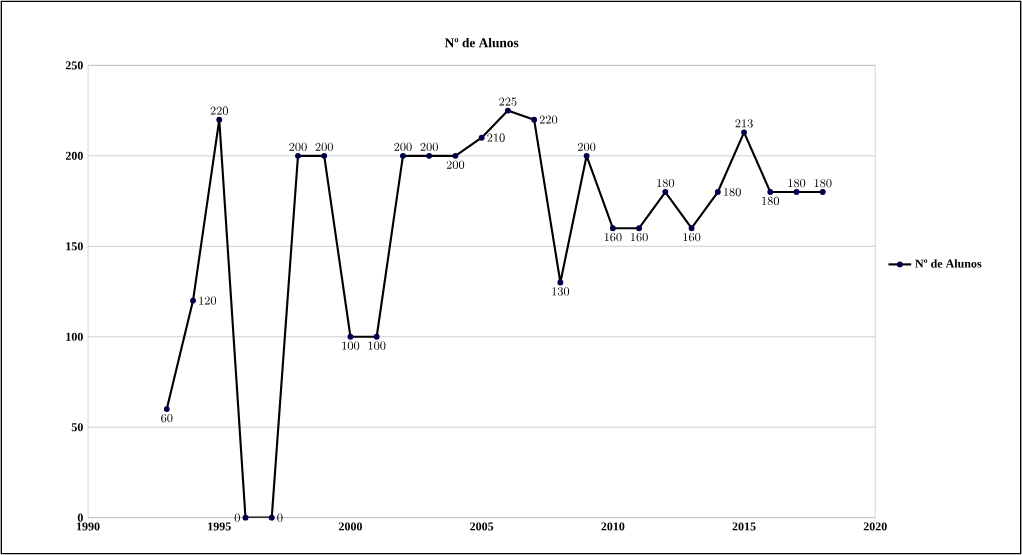 The image size is (1022, 555). Describe the element at coordinates (744, 123) in the screenshot. I see `data-label: 213` at that location.